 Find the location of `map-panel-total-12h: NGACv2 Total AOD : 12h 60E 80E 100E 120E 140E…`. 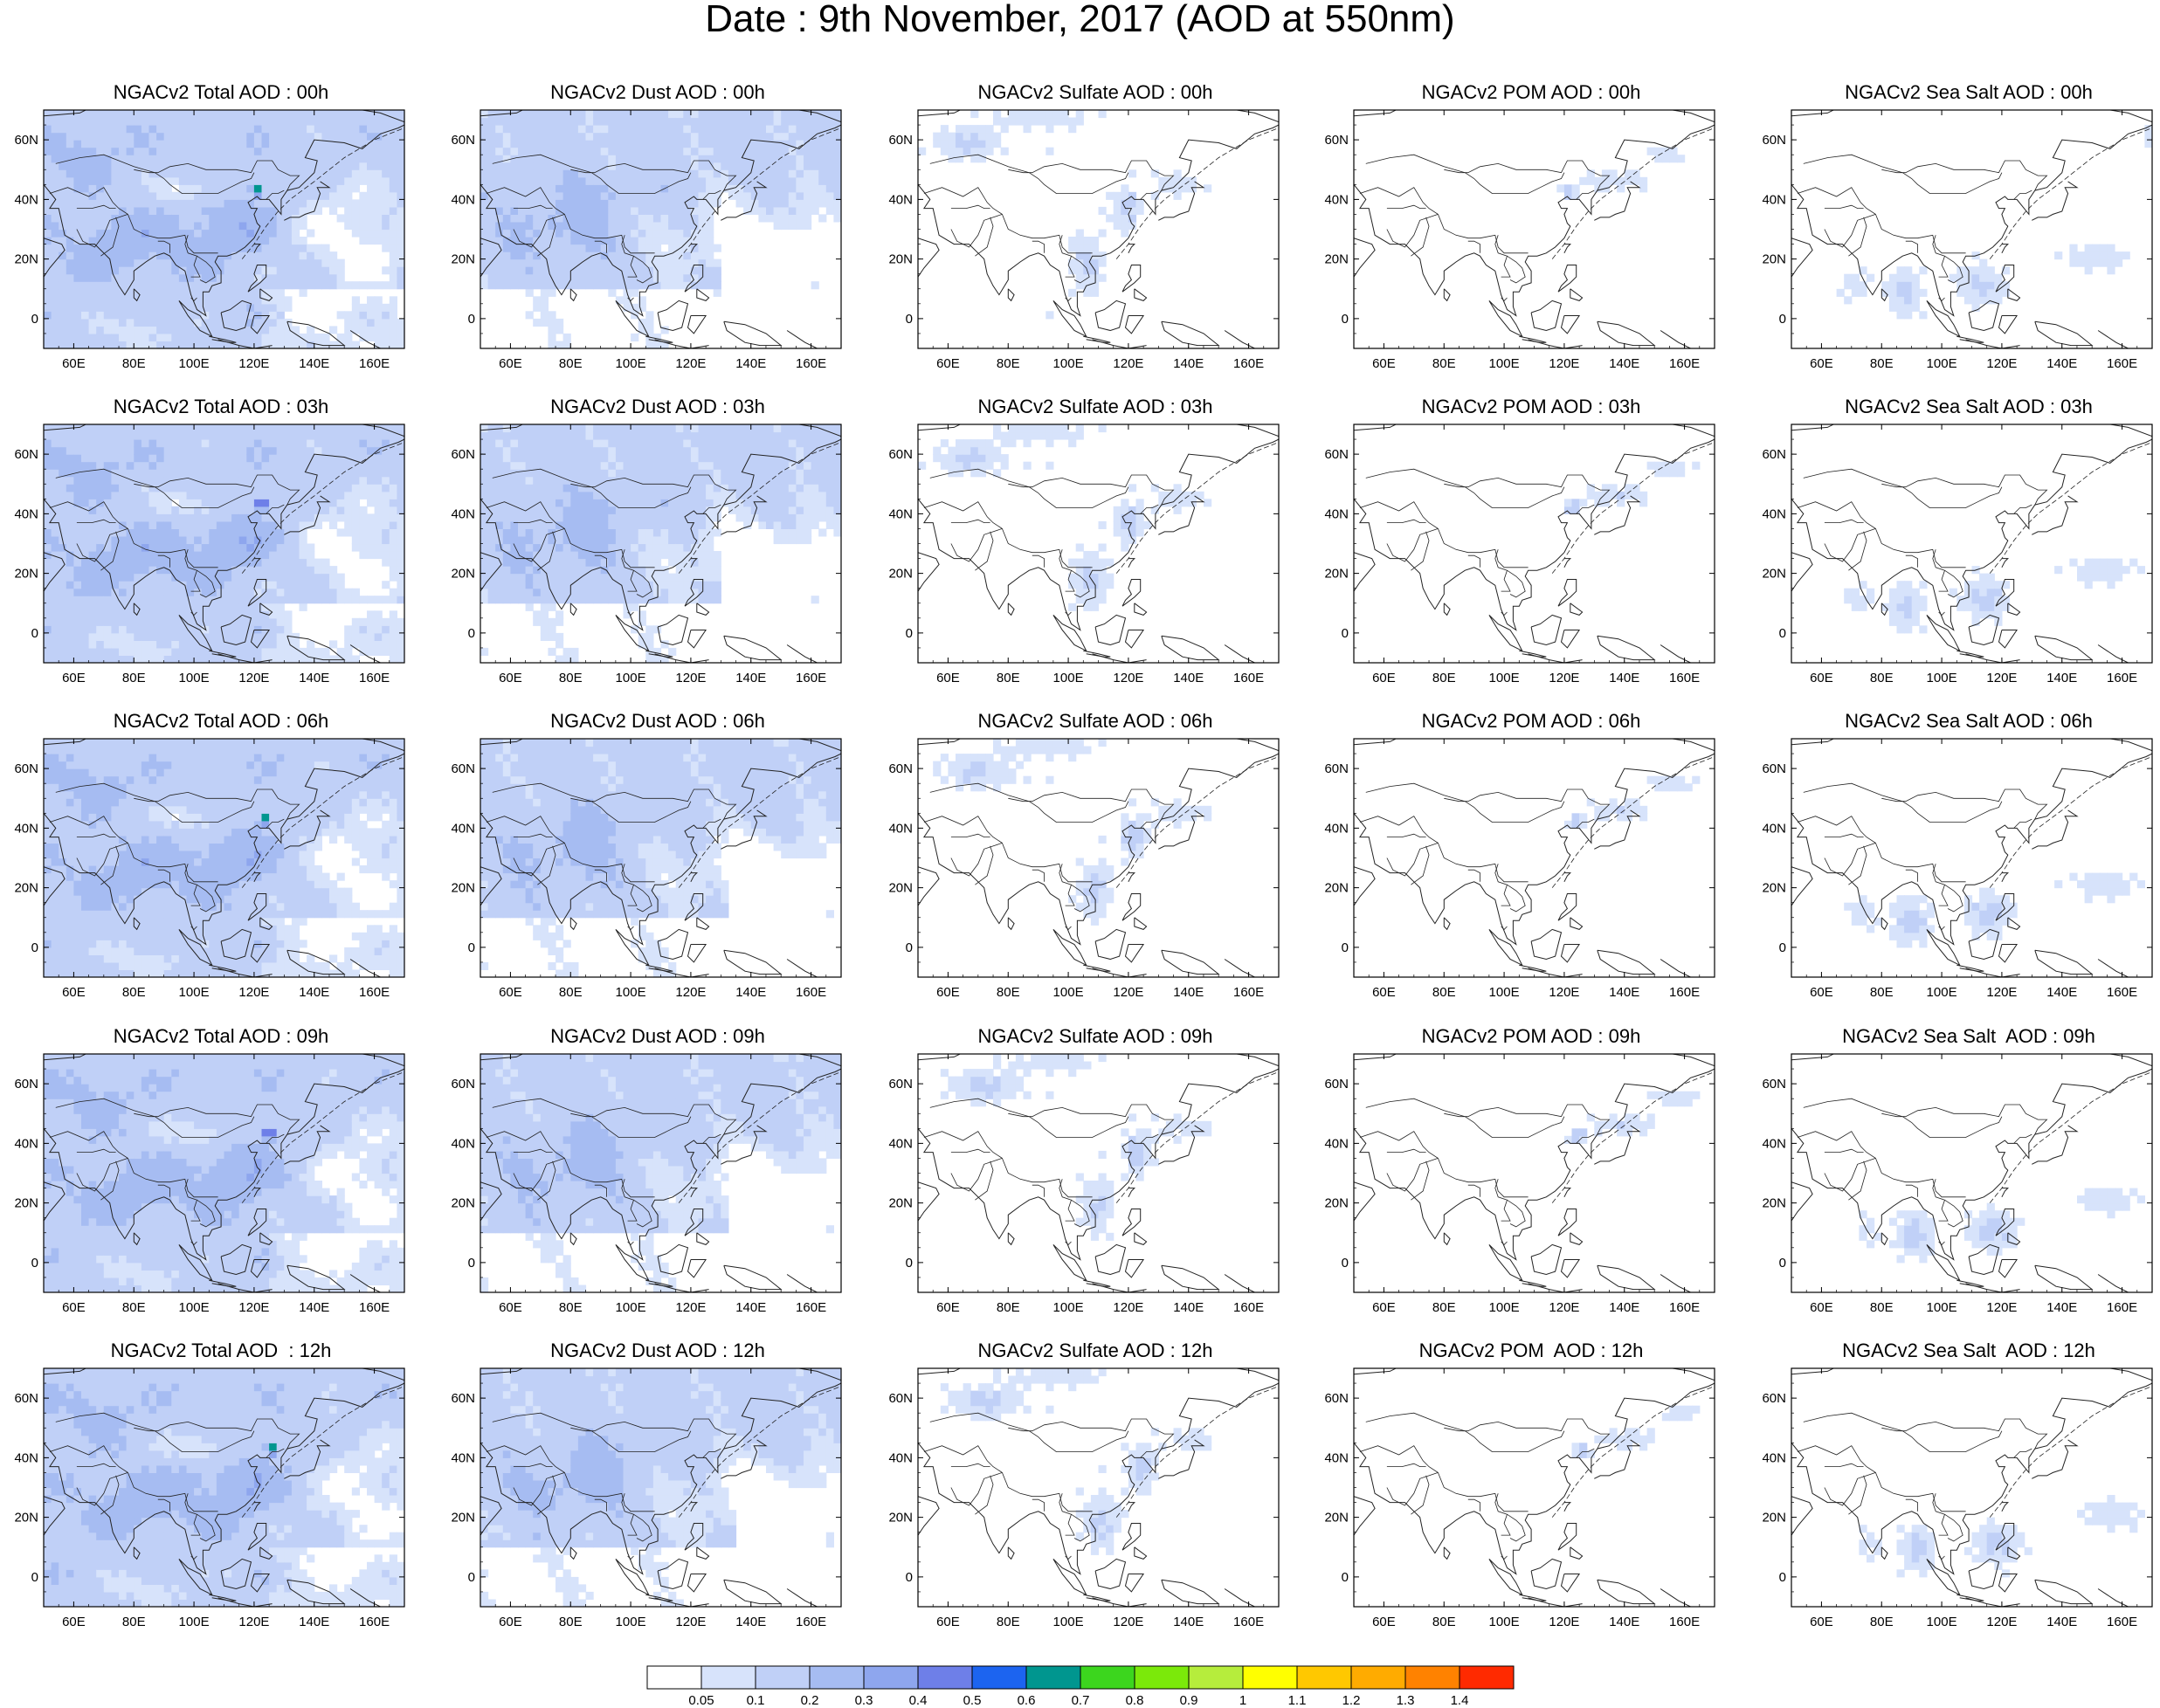

map-panel-total-12h: NGACv2 Total AOD : 12h 60E 80E 100E 120E 140E… is located at coordinates (209, 1493).